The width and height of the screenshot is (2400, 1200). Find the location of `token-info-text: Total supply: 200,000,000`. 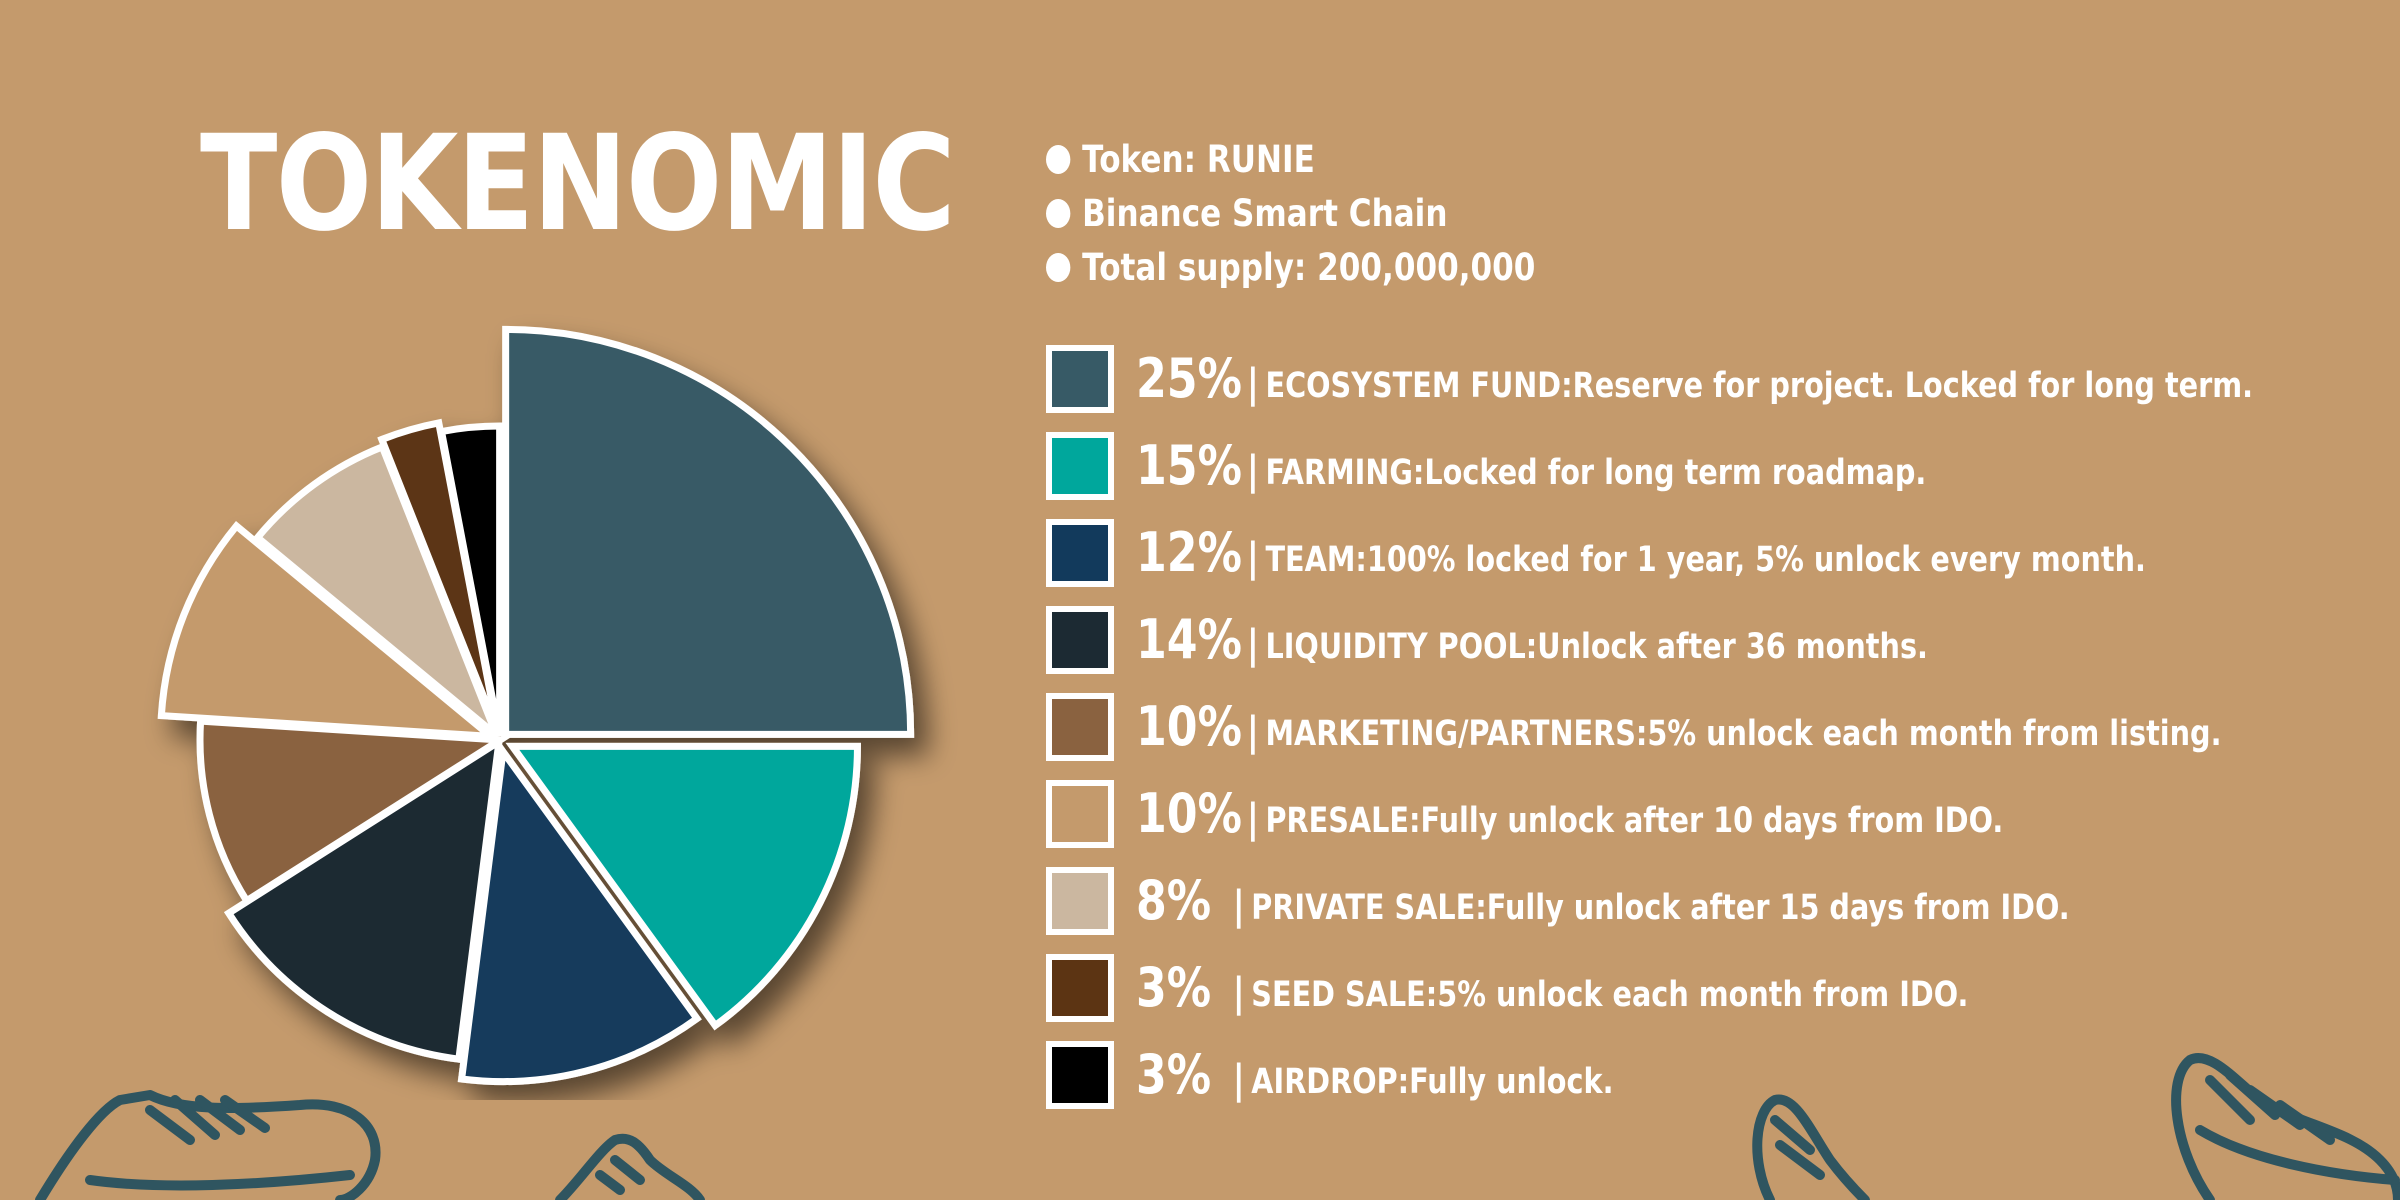

token-info-text: Total supply: 200,000,000 is located at coordinates (1309, 267).